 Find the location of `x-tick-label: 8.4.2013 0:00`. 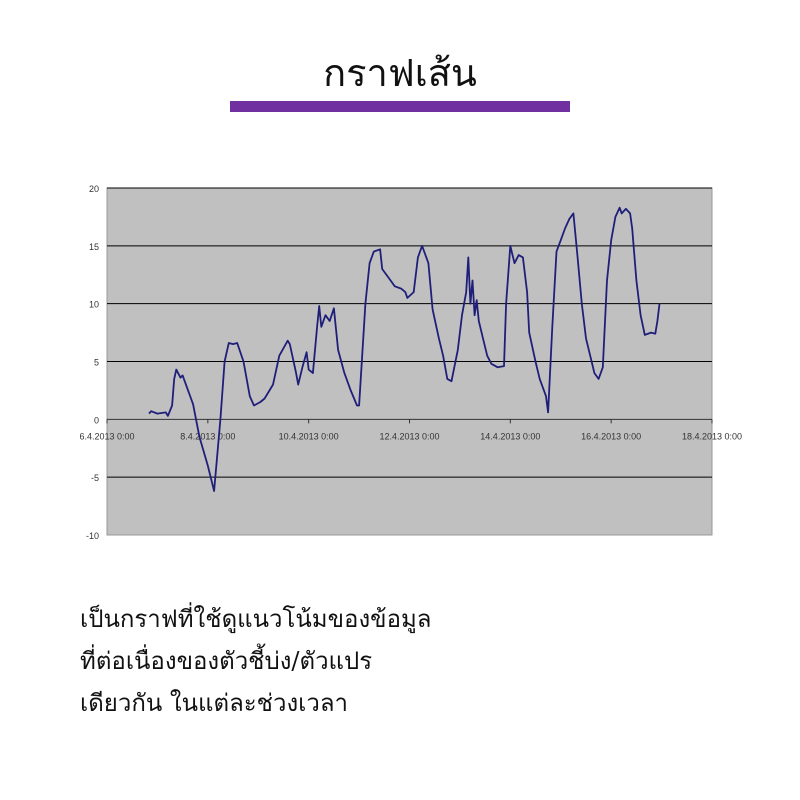

x-tick-label: 8.4.2013 0:00 is located at coordinates (207, 436).